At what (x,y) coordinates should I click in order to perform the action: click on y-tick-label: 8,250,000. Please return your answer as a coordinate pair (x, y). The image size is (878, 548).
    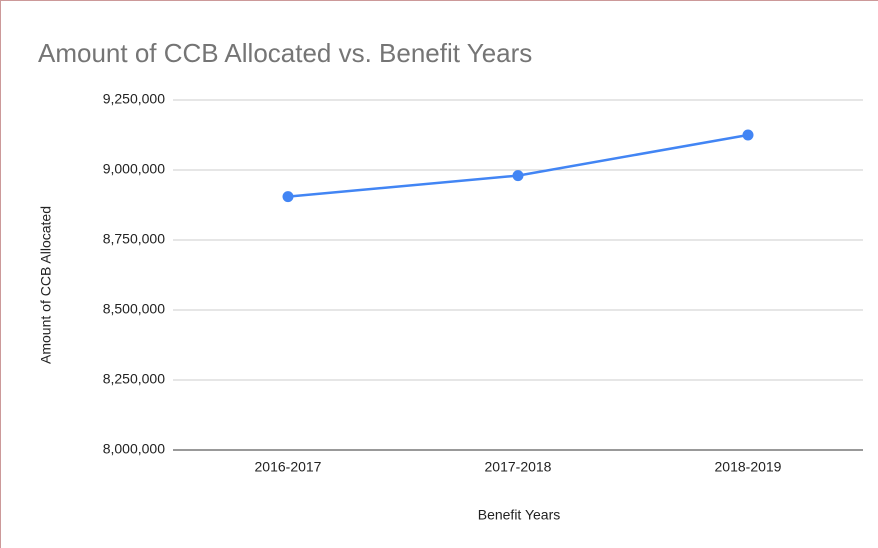
    Looking at the image, I should click on (134, 379).